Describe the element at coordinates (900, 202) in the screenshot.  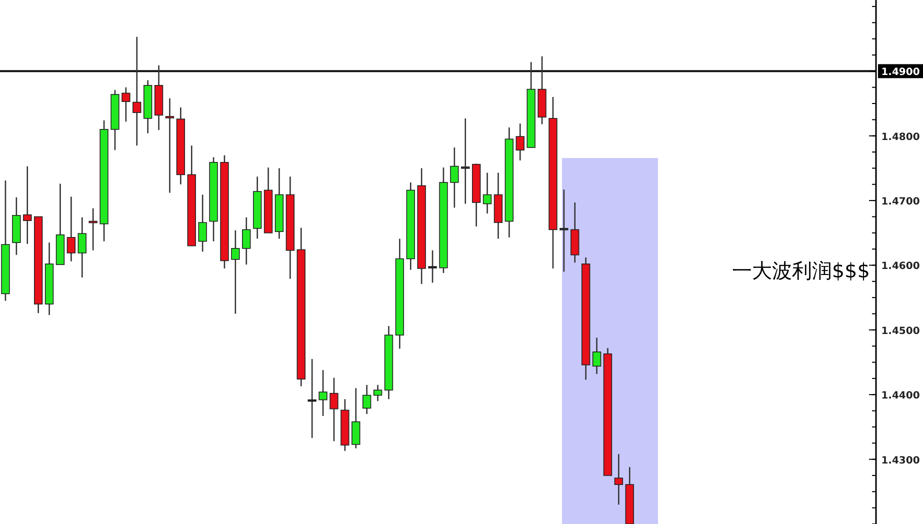
I see `y-tick-label: 1.4700` at that location.